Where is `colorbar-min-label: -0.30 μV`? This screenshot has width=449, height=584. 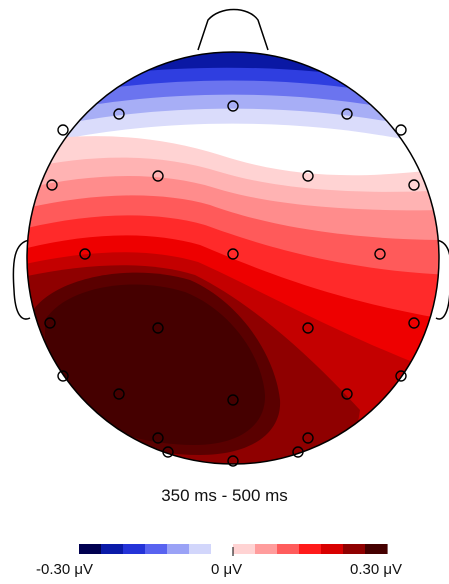 colorbar-min-label: -0.30 μV is located at coordinates (65, 569).